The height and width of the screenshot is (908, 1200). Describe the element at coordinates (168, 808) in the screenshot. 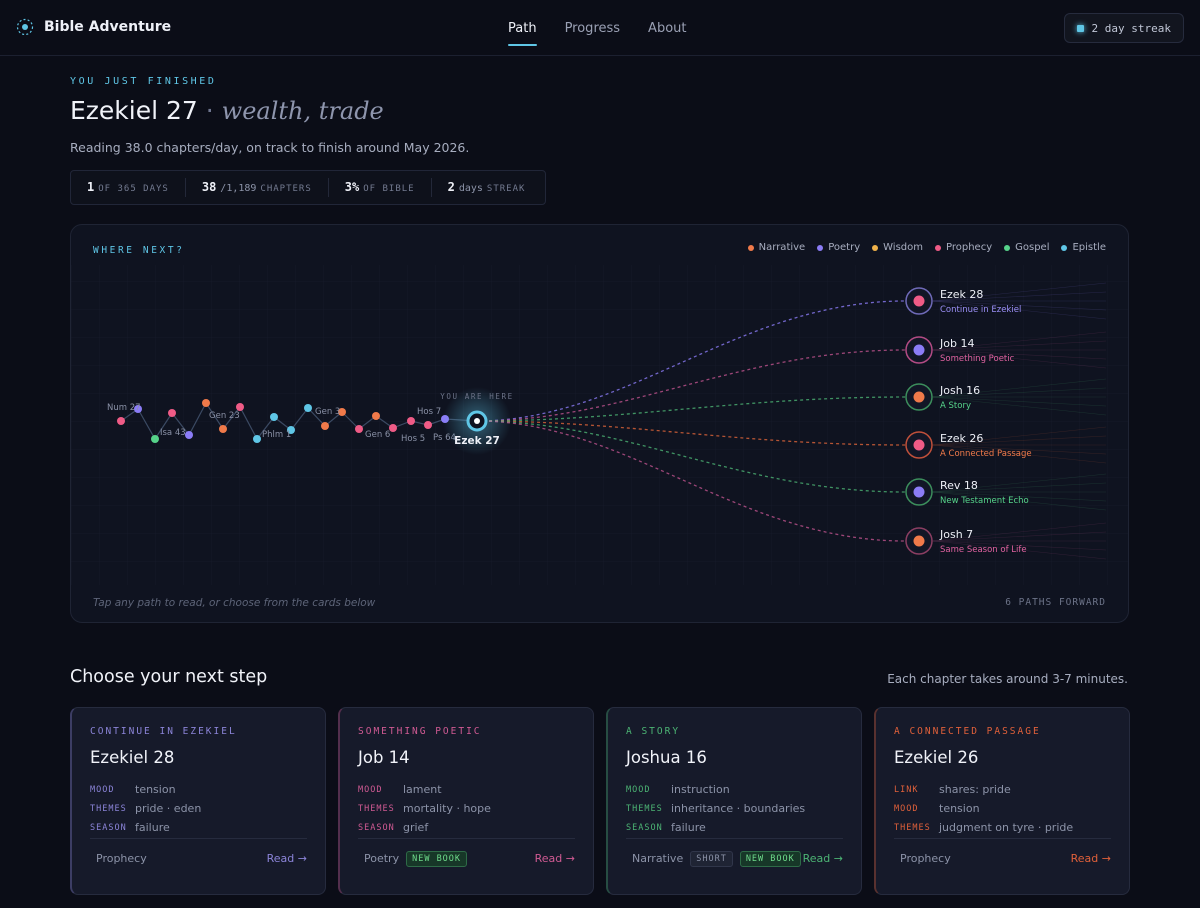

I see `attribute-value: pride · eden` at that location.